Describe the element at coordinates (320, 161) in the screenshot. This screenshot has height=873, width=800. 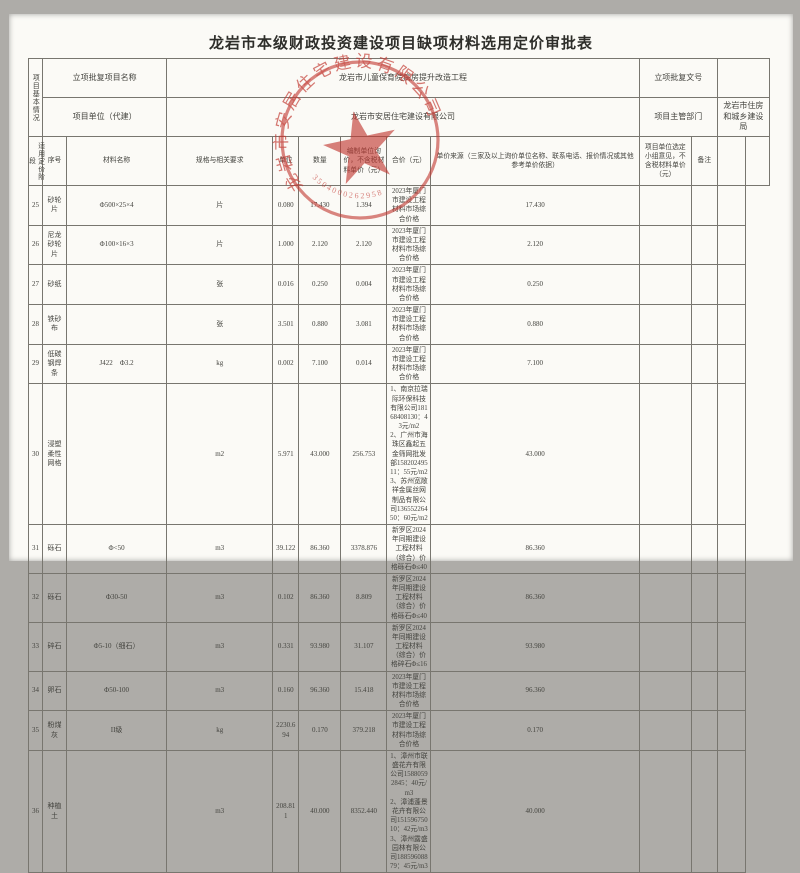
I see `header-qty: 数量` at that location.